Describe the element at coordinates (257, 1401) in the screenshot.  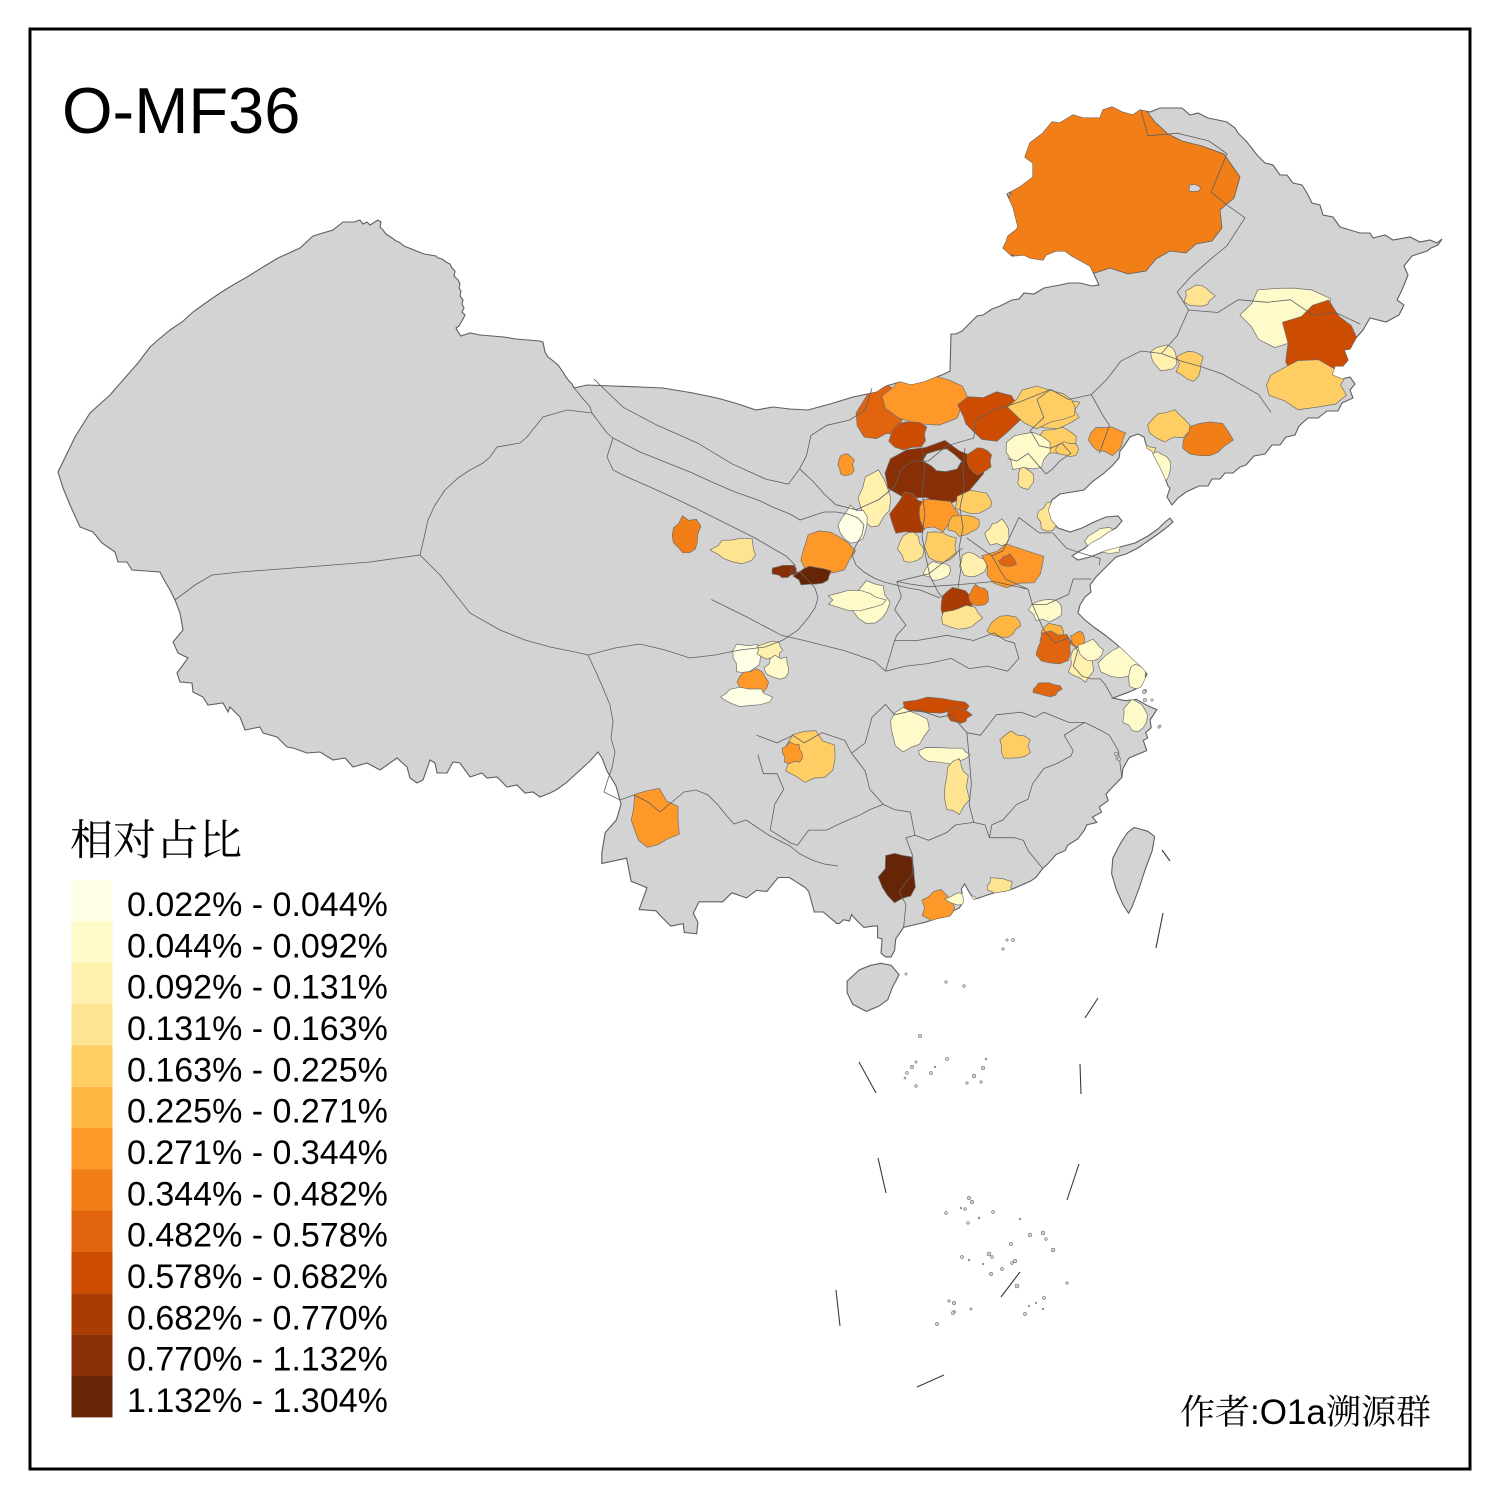
I see `svg-text: 1.132% - 1.304%` at that location.